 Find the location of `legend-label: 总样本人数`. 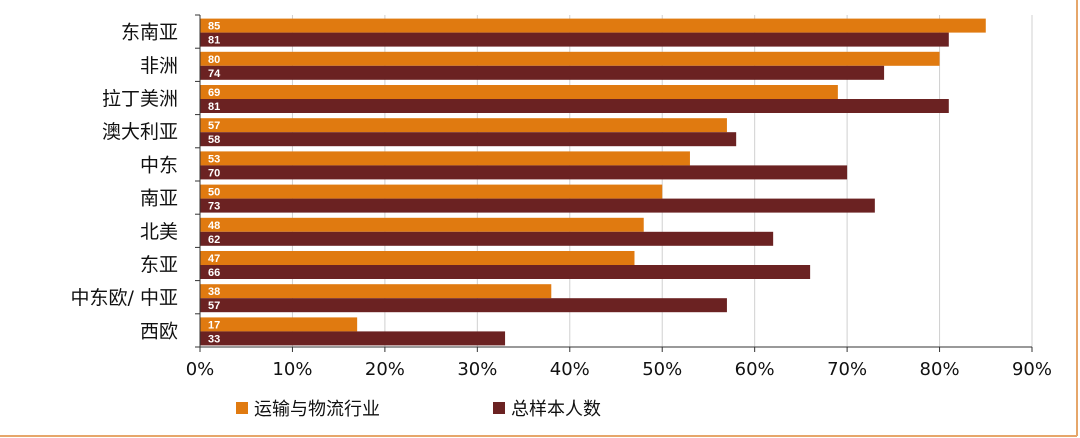

legend-label: 总样本人数 is located at coordinates (556, 409).